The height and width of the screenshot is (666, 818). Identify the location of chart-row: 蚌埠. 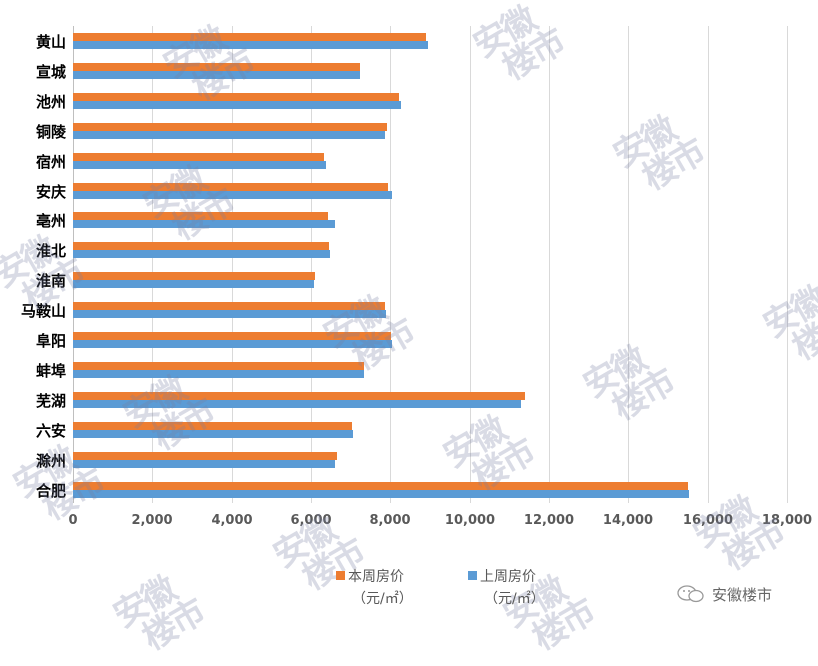
(409, 370).